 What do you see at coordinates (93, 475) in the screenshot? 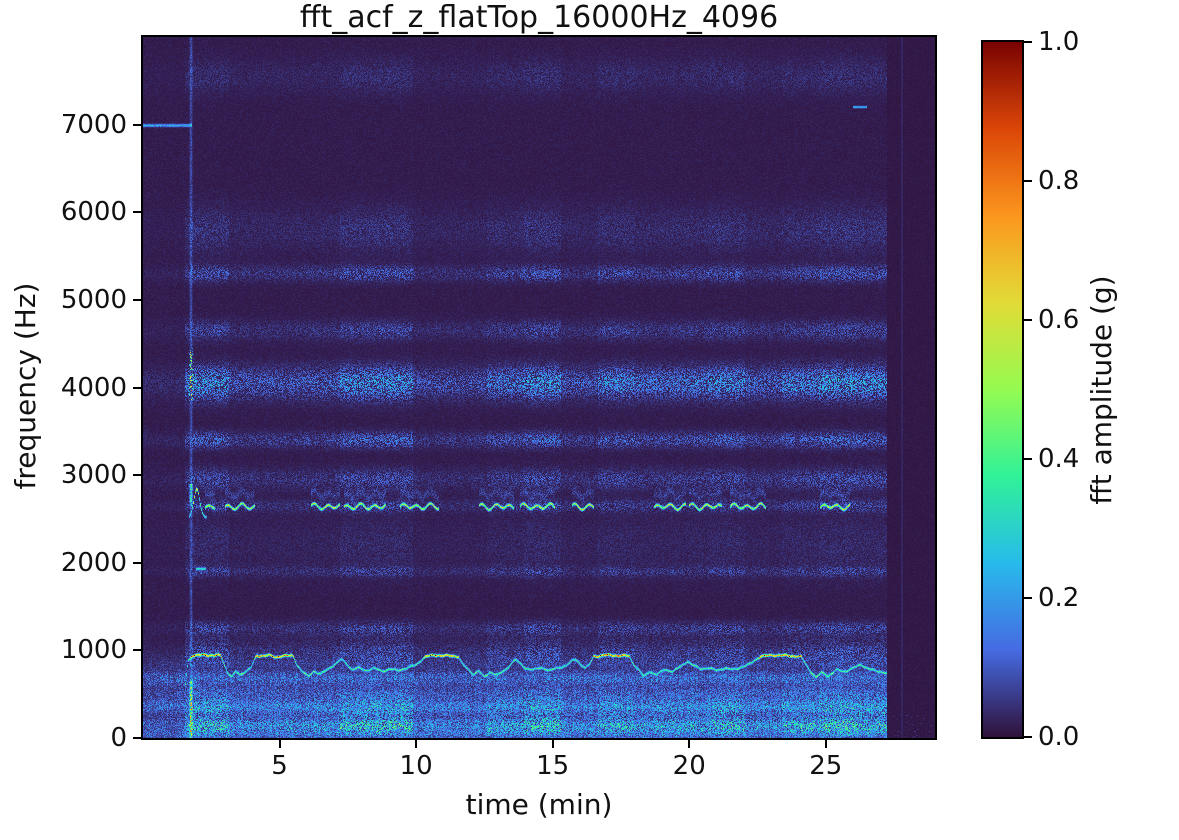
I see `y-tick-label: 3000` at bounding box center [93, 475].